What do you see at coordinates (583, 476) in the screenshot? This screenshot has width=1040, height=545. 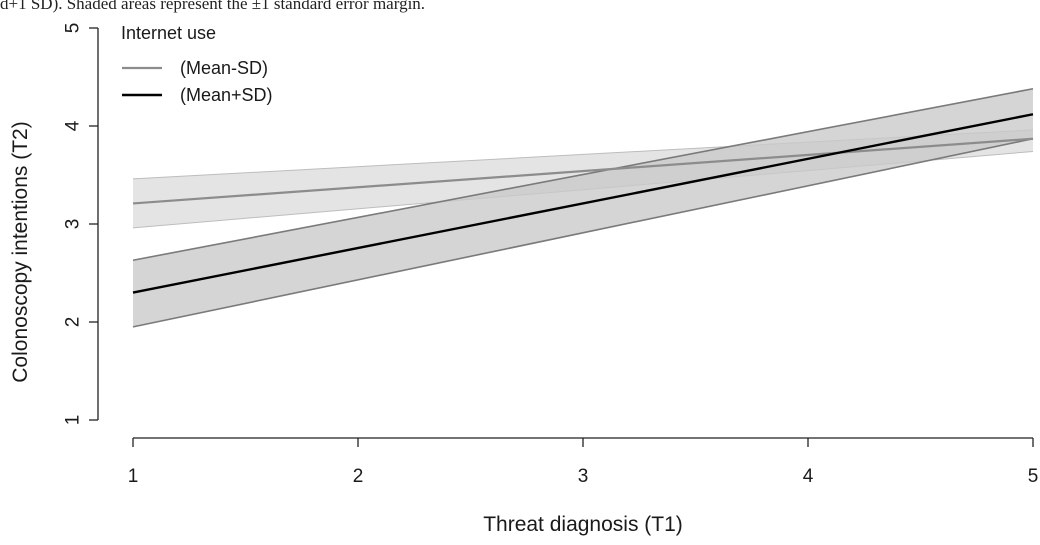 I see `x-tick-label: 3` at bounding box center [583, 476].